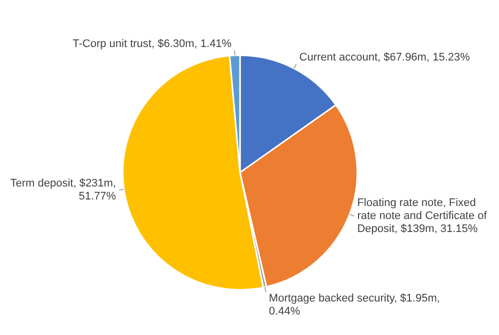 The height and width of the screenshot is (335, 499). What do you see at coordinates (384, 58) in the screenshot?
I see `slice-label: Current account, $67.96m, 15.23%` at bounding box center [384, 58].